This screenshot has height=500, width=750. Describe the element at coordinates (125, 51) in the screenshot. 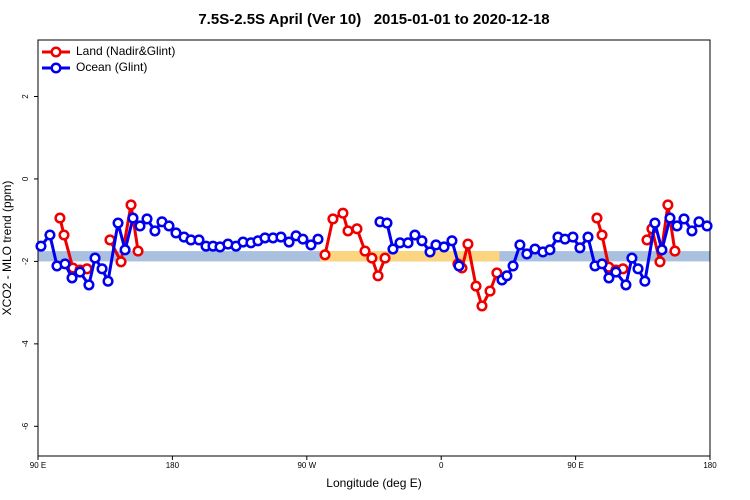

I see `legend-label: Land (Nadir&Glint)` at that location.